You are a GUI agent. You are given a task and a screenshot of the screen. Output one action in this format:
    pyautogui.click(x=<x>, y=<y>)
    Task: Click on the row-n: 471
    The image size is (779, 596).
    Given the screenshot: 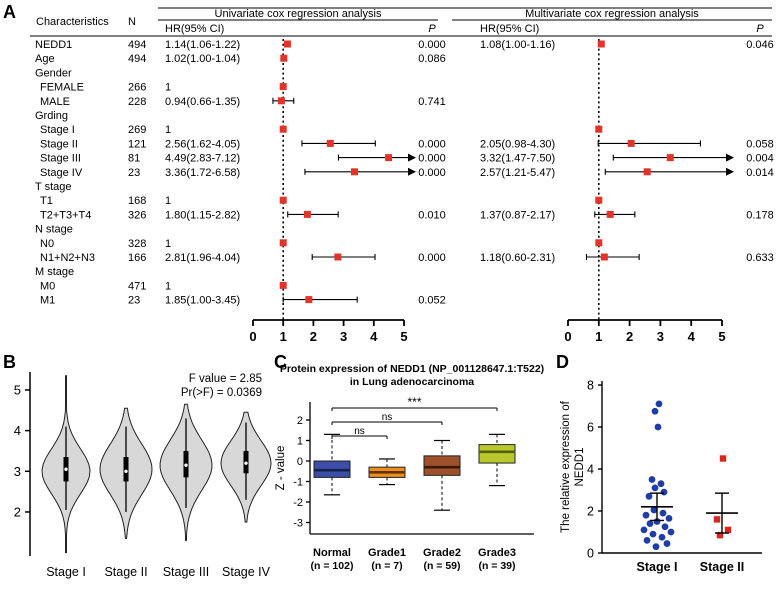 What is the action you would take?
    pyautogui.click(x=137, y=286)
    